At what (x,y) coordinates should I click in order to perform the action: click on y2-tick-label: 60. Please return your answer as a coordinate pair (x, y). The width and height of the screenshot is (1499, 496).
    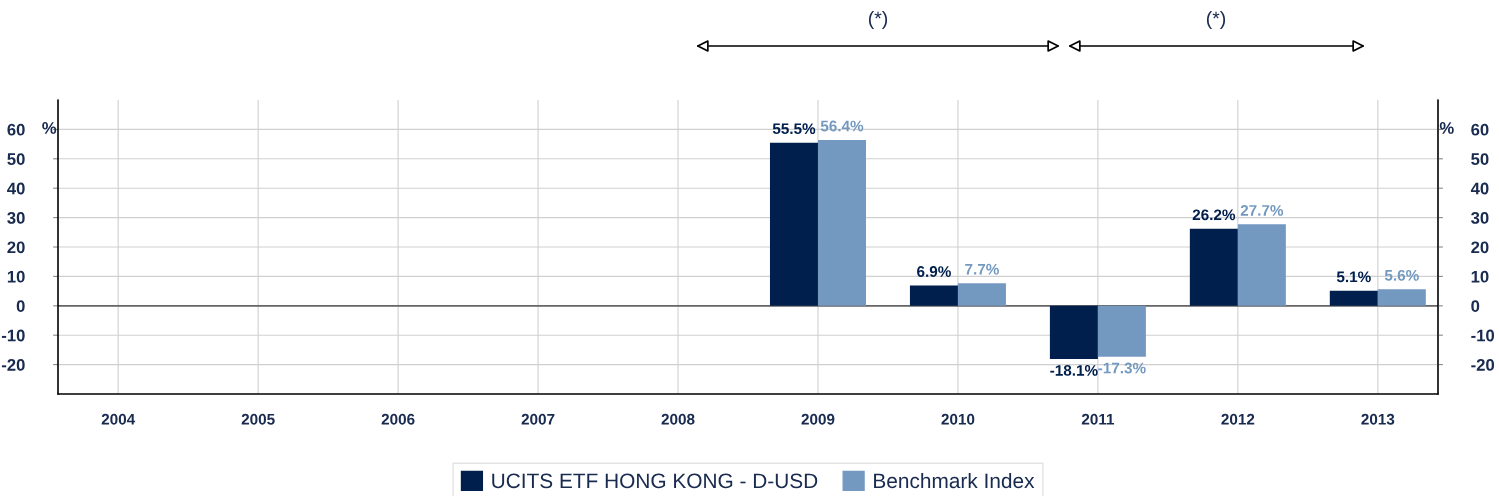
    Looking at the image, I should click on (1480, 129).